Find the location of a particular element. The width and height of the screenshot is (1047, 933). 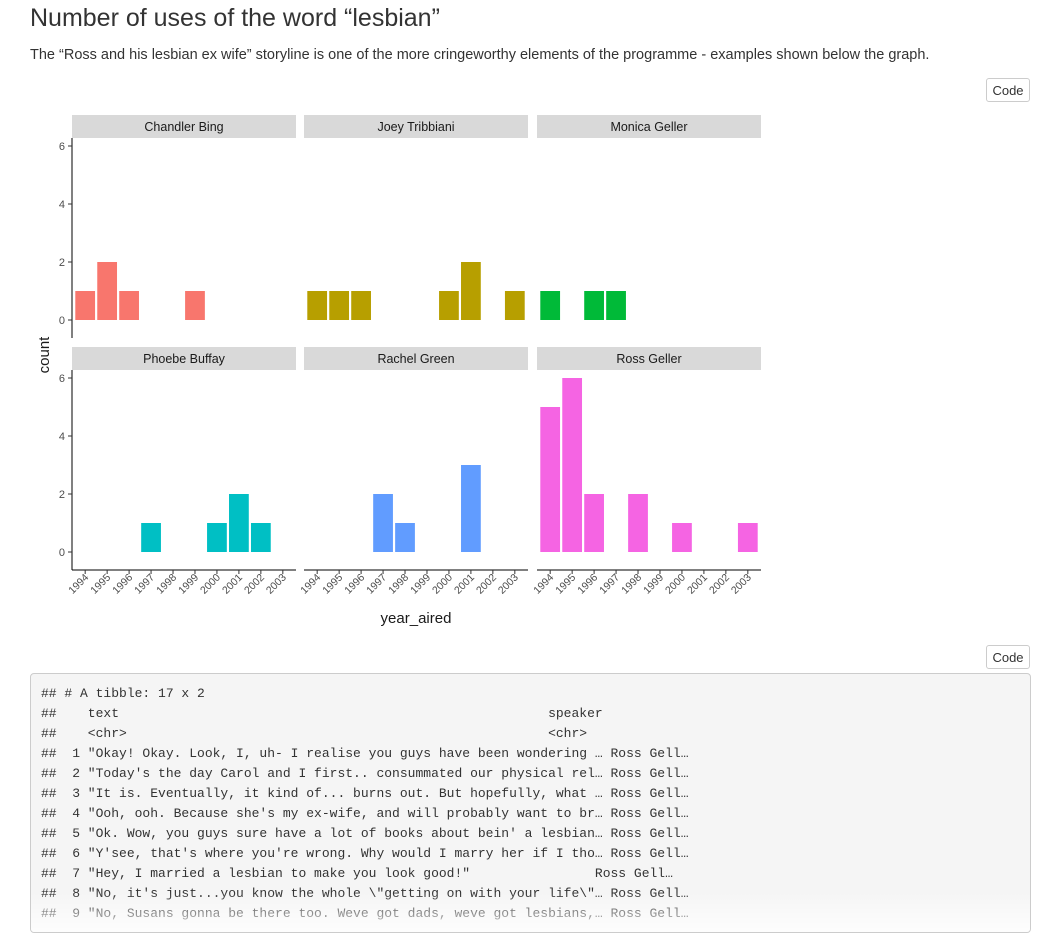

facet-label: Ross Geller is located at coordinates (648, 359).